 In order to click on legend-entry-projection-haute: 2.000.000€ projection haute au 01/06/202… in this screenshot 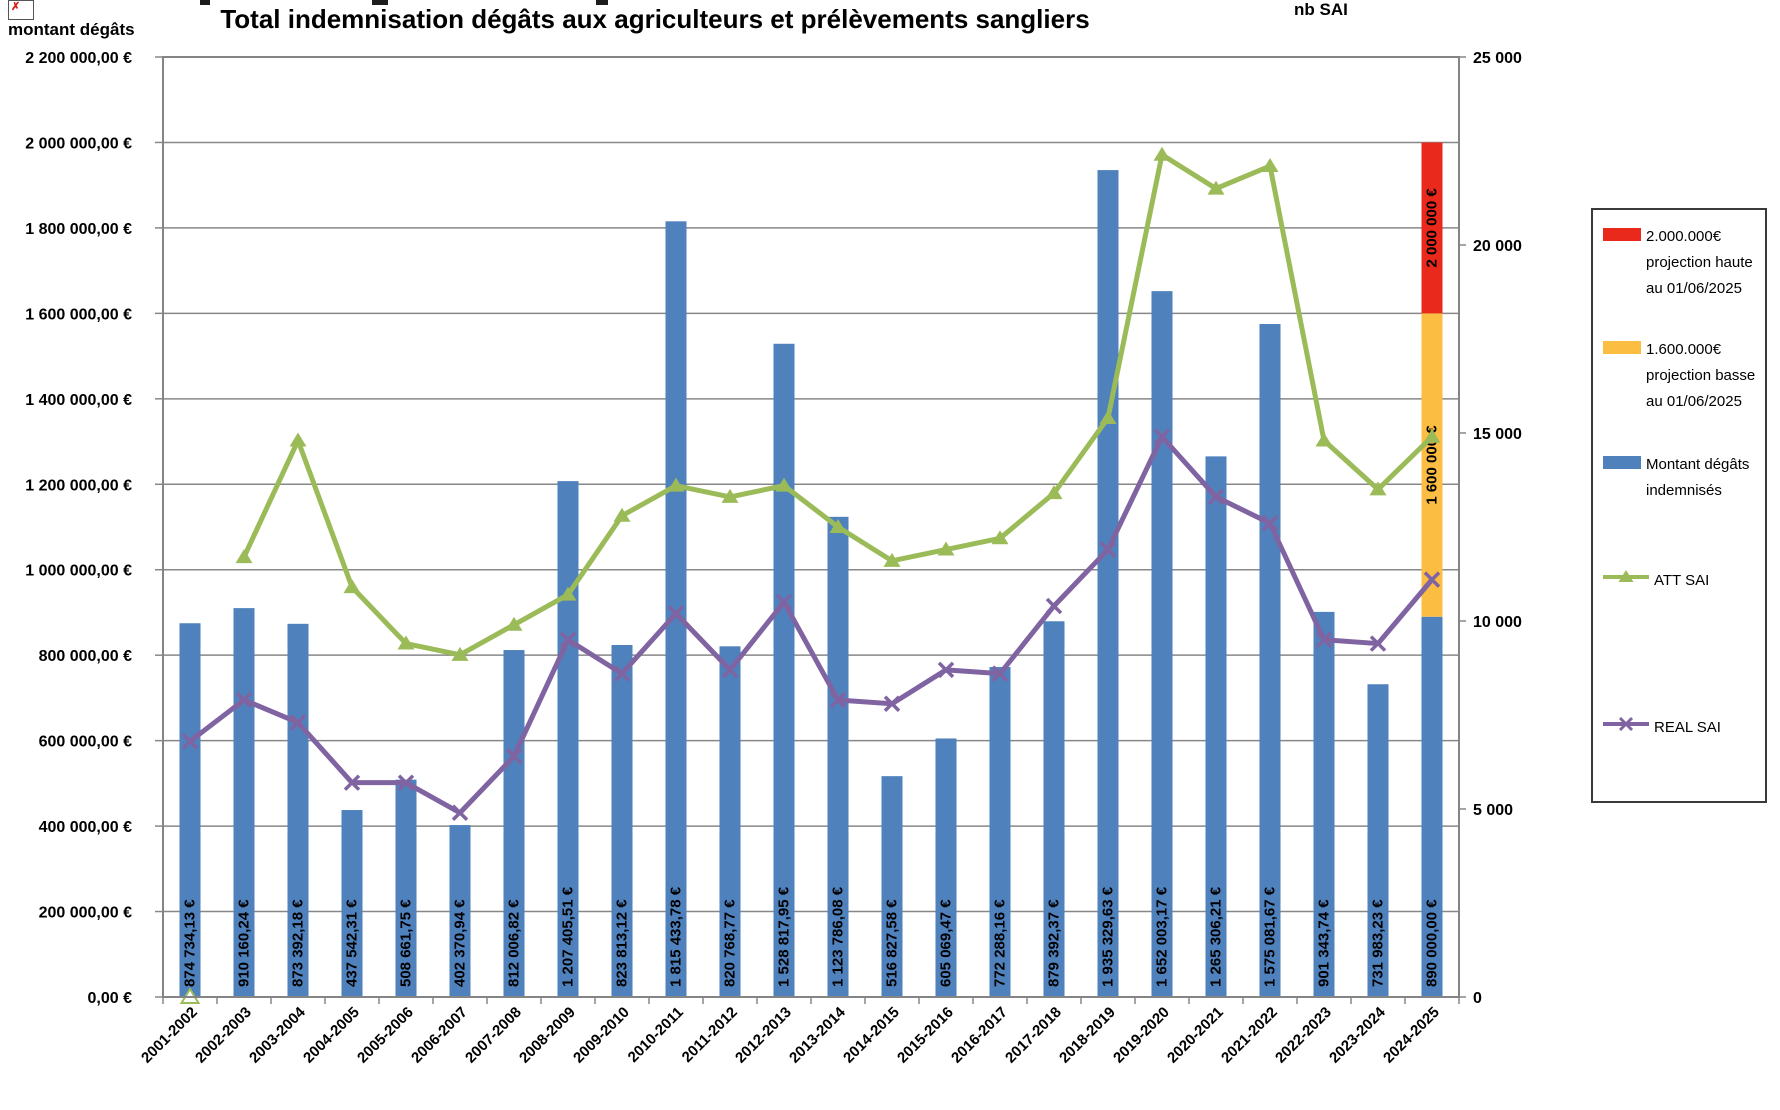, I will do `click(1678, 263)`.